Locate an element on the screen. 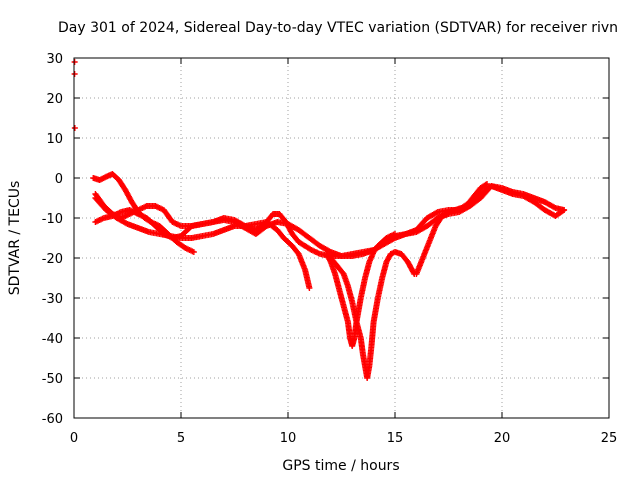 The height and width of the screenshot is (480, 640). series-track-c is located at coordinates (330, 221).